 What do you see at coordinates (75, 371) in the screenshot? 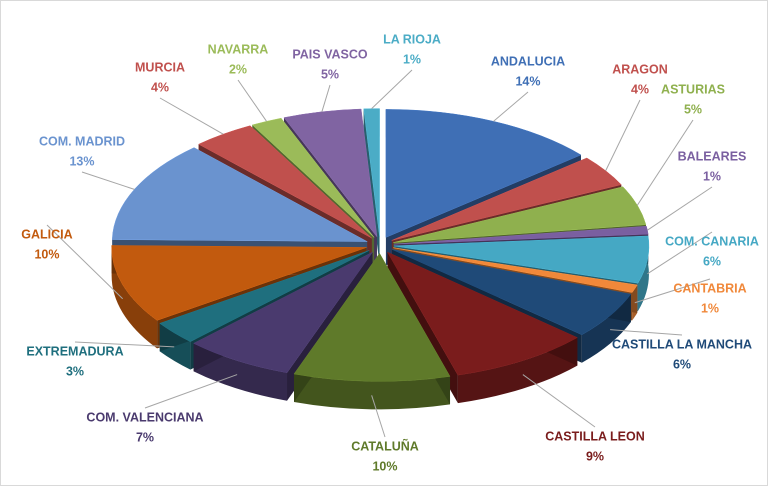
I see `slice-value-label: 3%` at bounding box center [75, 371].